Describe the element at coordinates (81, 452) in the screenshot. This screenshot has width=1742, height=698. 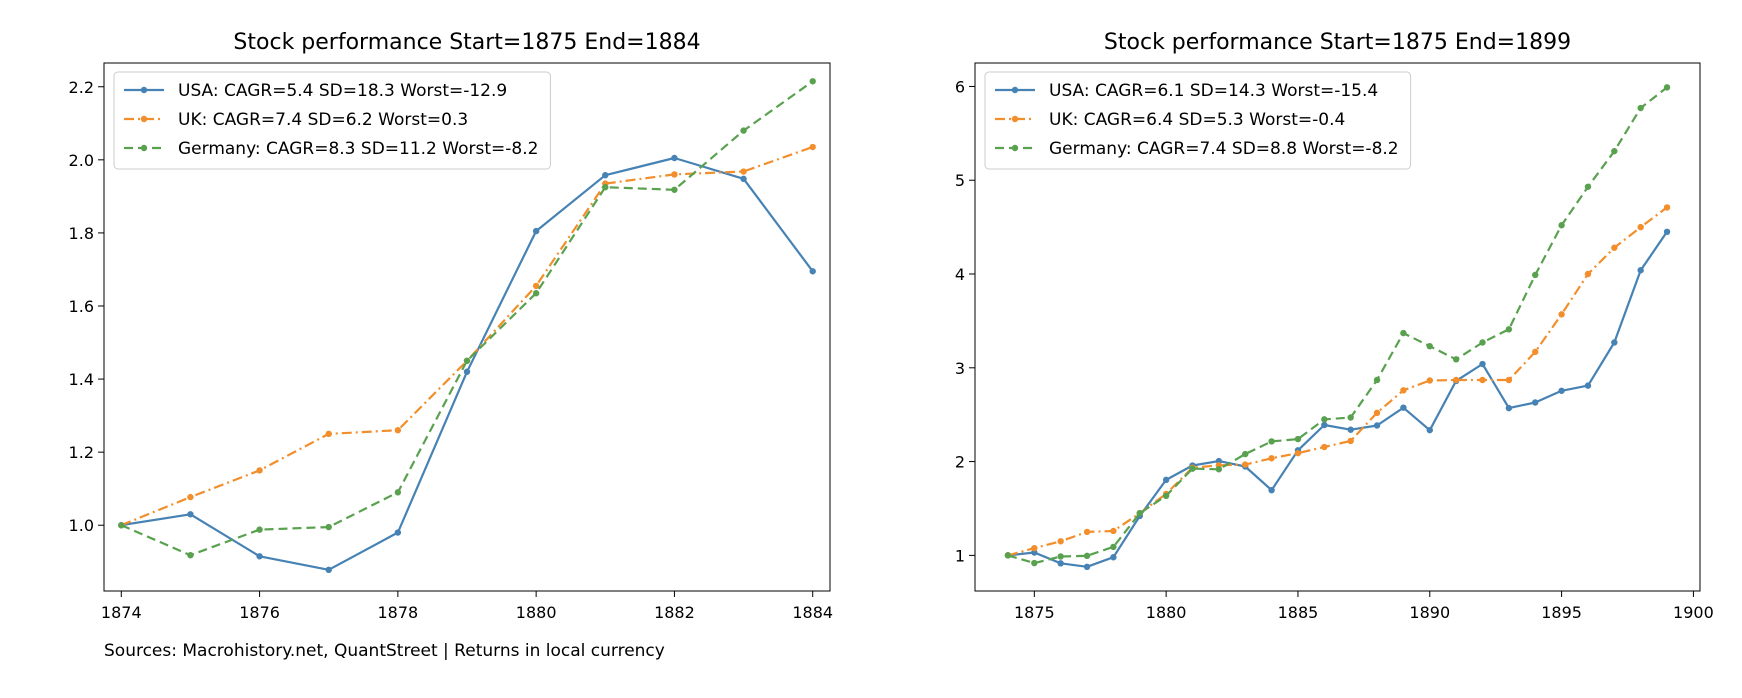
I see `chart1-ytick-label: 1.2` at that location.